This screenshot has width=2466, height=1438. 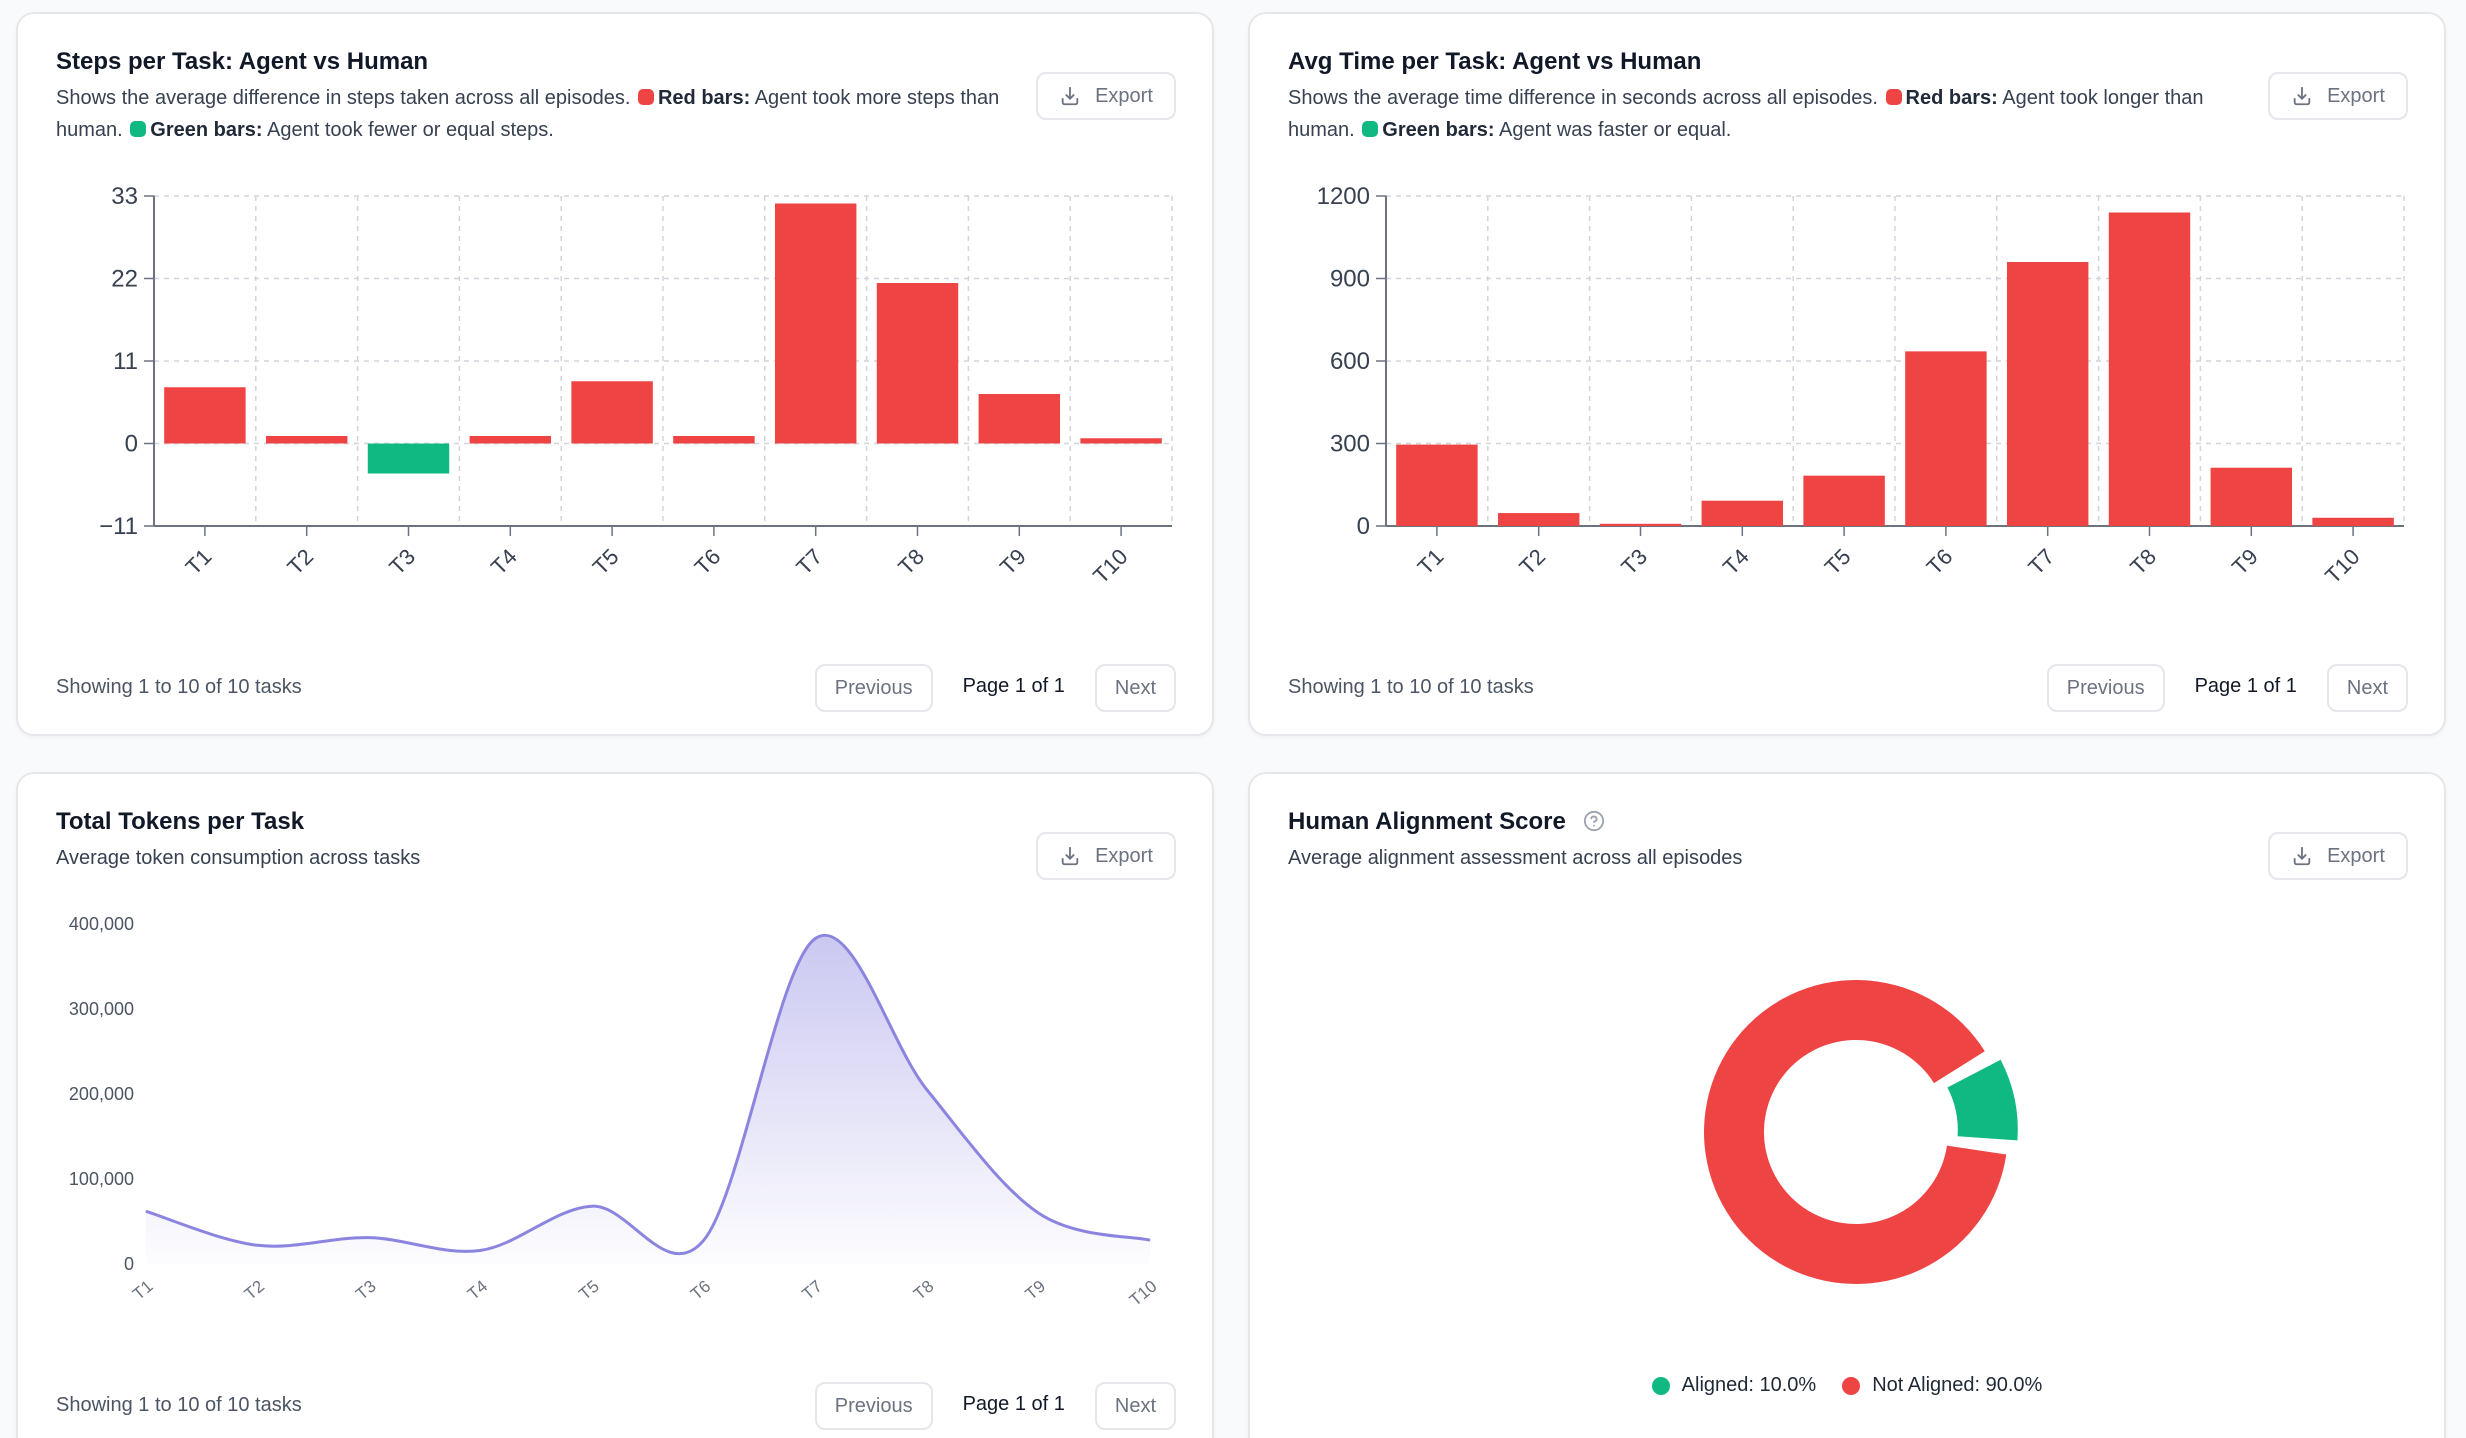 What do you see at coordinates (1035, 1290) in the screenshot?
I see `x-tick-label: T9` at bounding box center [1035, 1290].